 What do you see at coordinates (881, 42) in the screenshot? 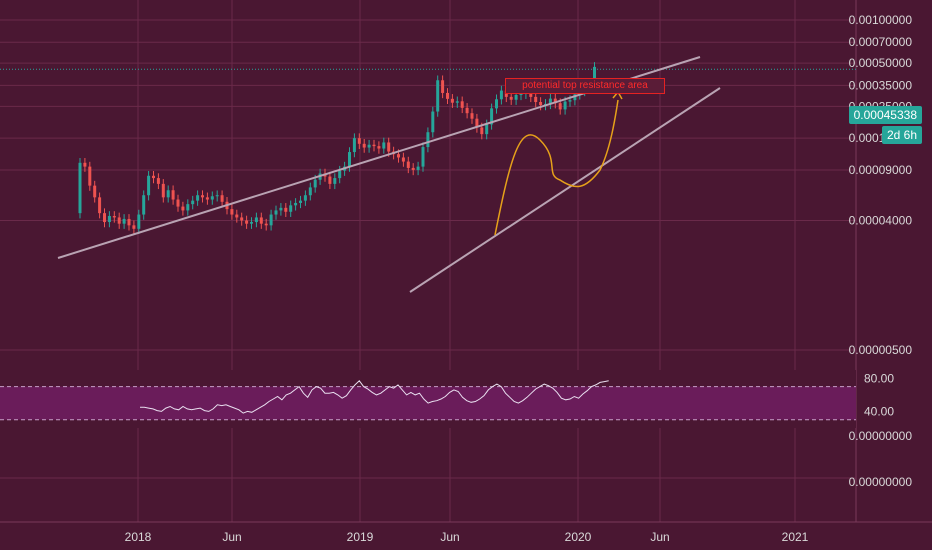
I see `y-tick-label: 0.00070000` at bounding box center [881, 42].